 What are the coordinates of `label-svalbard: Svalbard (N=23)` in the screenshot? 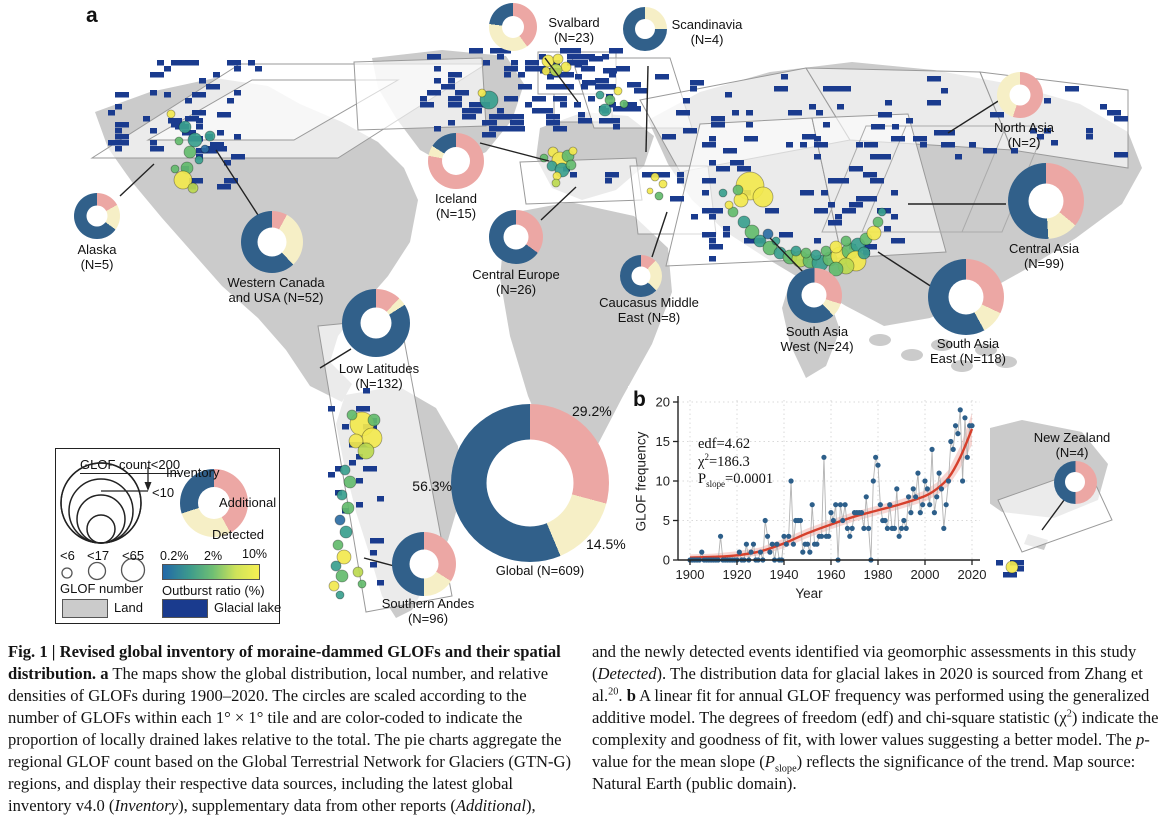 It's located at (574, 30).